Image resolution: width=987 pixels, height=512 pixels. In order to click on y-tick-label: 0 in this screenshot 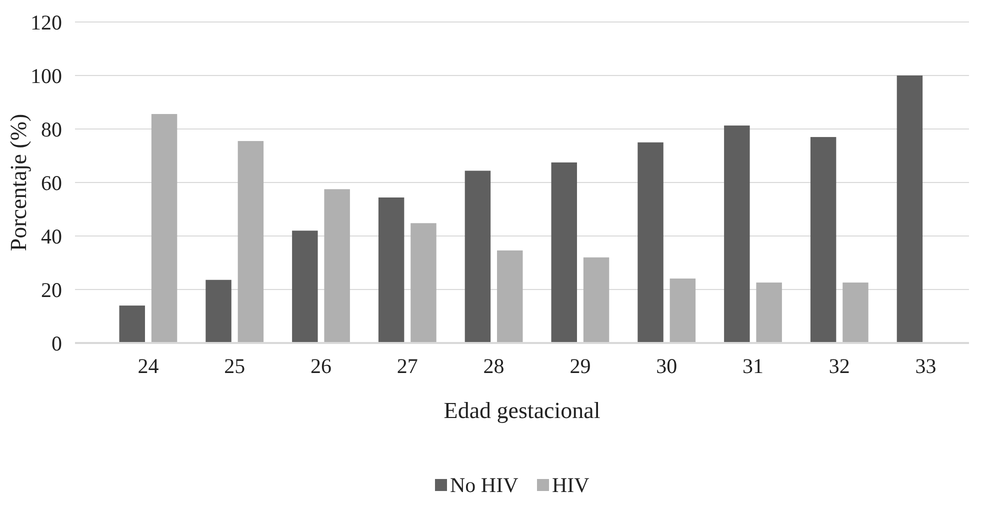, I will do `click(57, 343)`.